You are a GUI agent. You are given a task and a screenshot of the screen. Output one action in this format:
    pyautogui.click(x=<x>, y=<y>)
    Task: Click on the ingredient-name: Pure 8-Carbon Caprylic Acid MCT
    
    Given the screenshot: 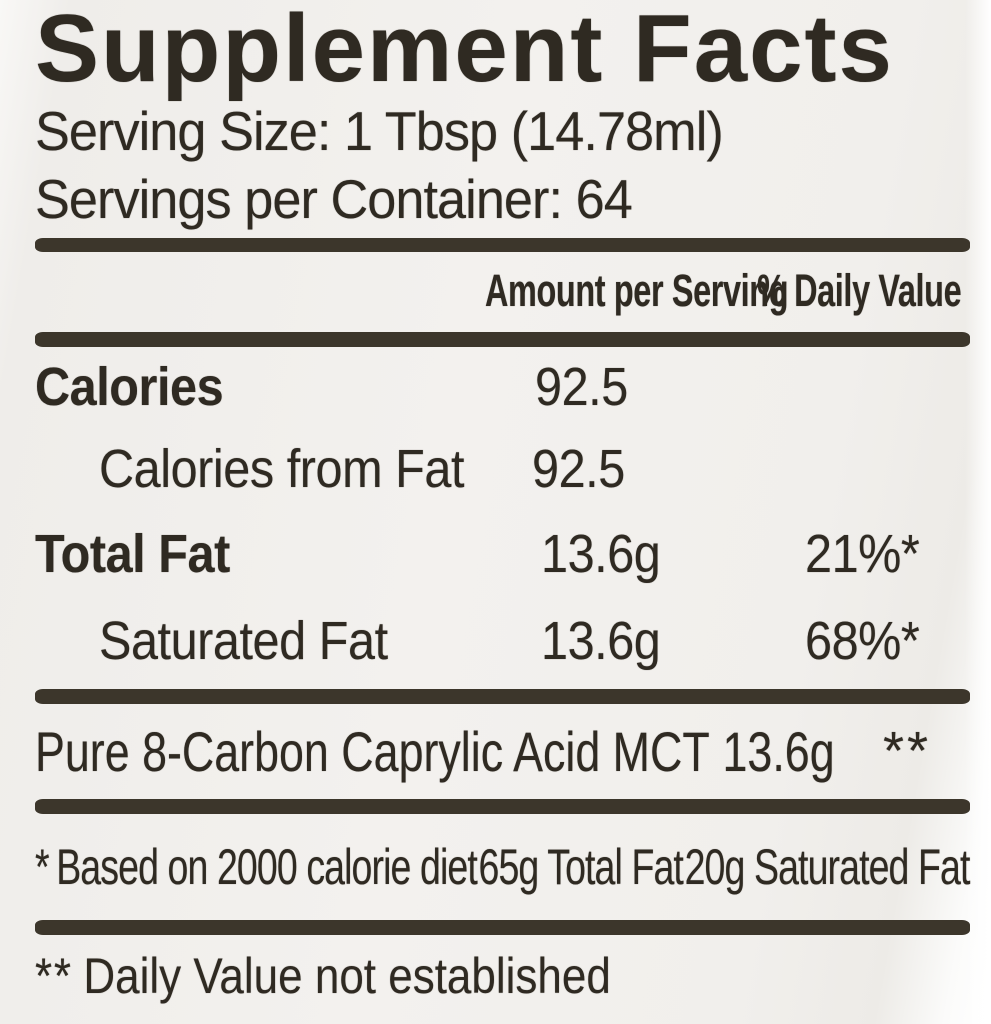 What is the action you would take?
    pyautogui.click(x=372, y=751)
    